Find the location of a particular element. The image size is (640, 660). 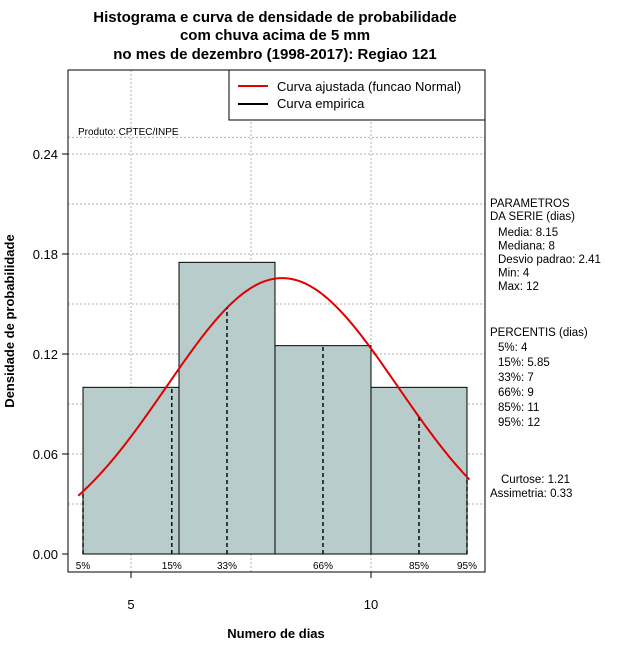

parameter-line-1: Media: 8.15 is located at coordinates (528, 233).